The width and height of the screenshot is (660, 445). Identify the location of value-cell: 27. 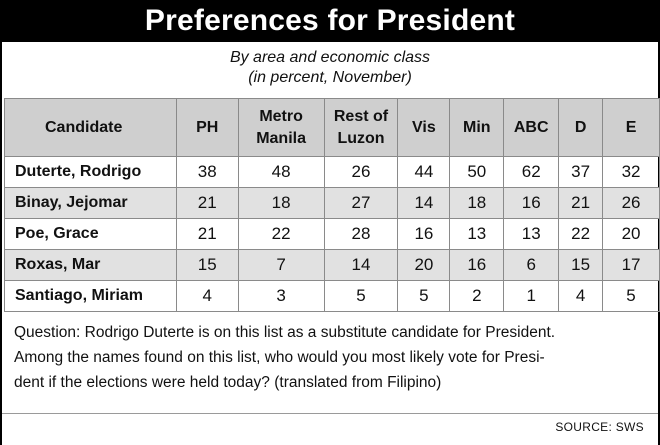
(361, 203).